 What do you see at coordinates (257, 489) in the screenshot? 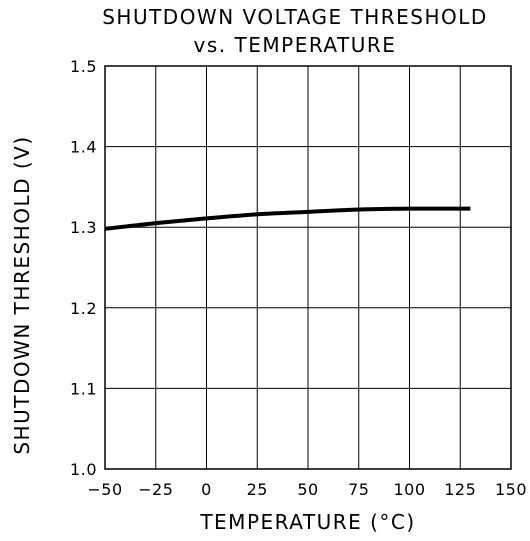
I see `x-tick-label: 25` at bounding box center [257, 489].